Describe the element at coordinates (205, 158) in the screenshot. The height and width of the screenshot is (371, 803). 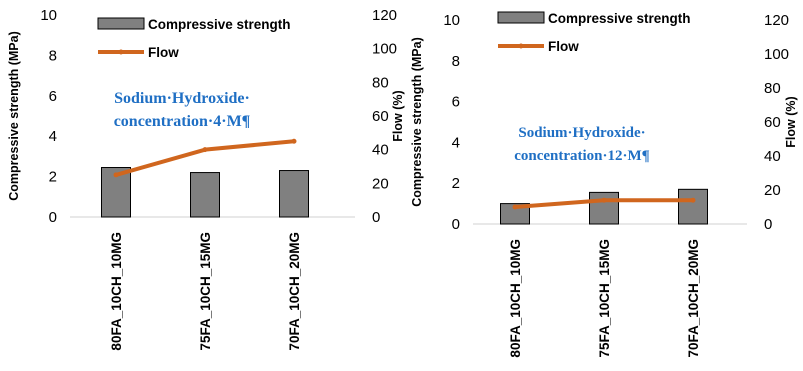
I see `flow-line` at that location.